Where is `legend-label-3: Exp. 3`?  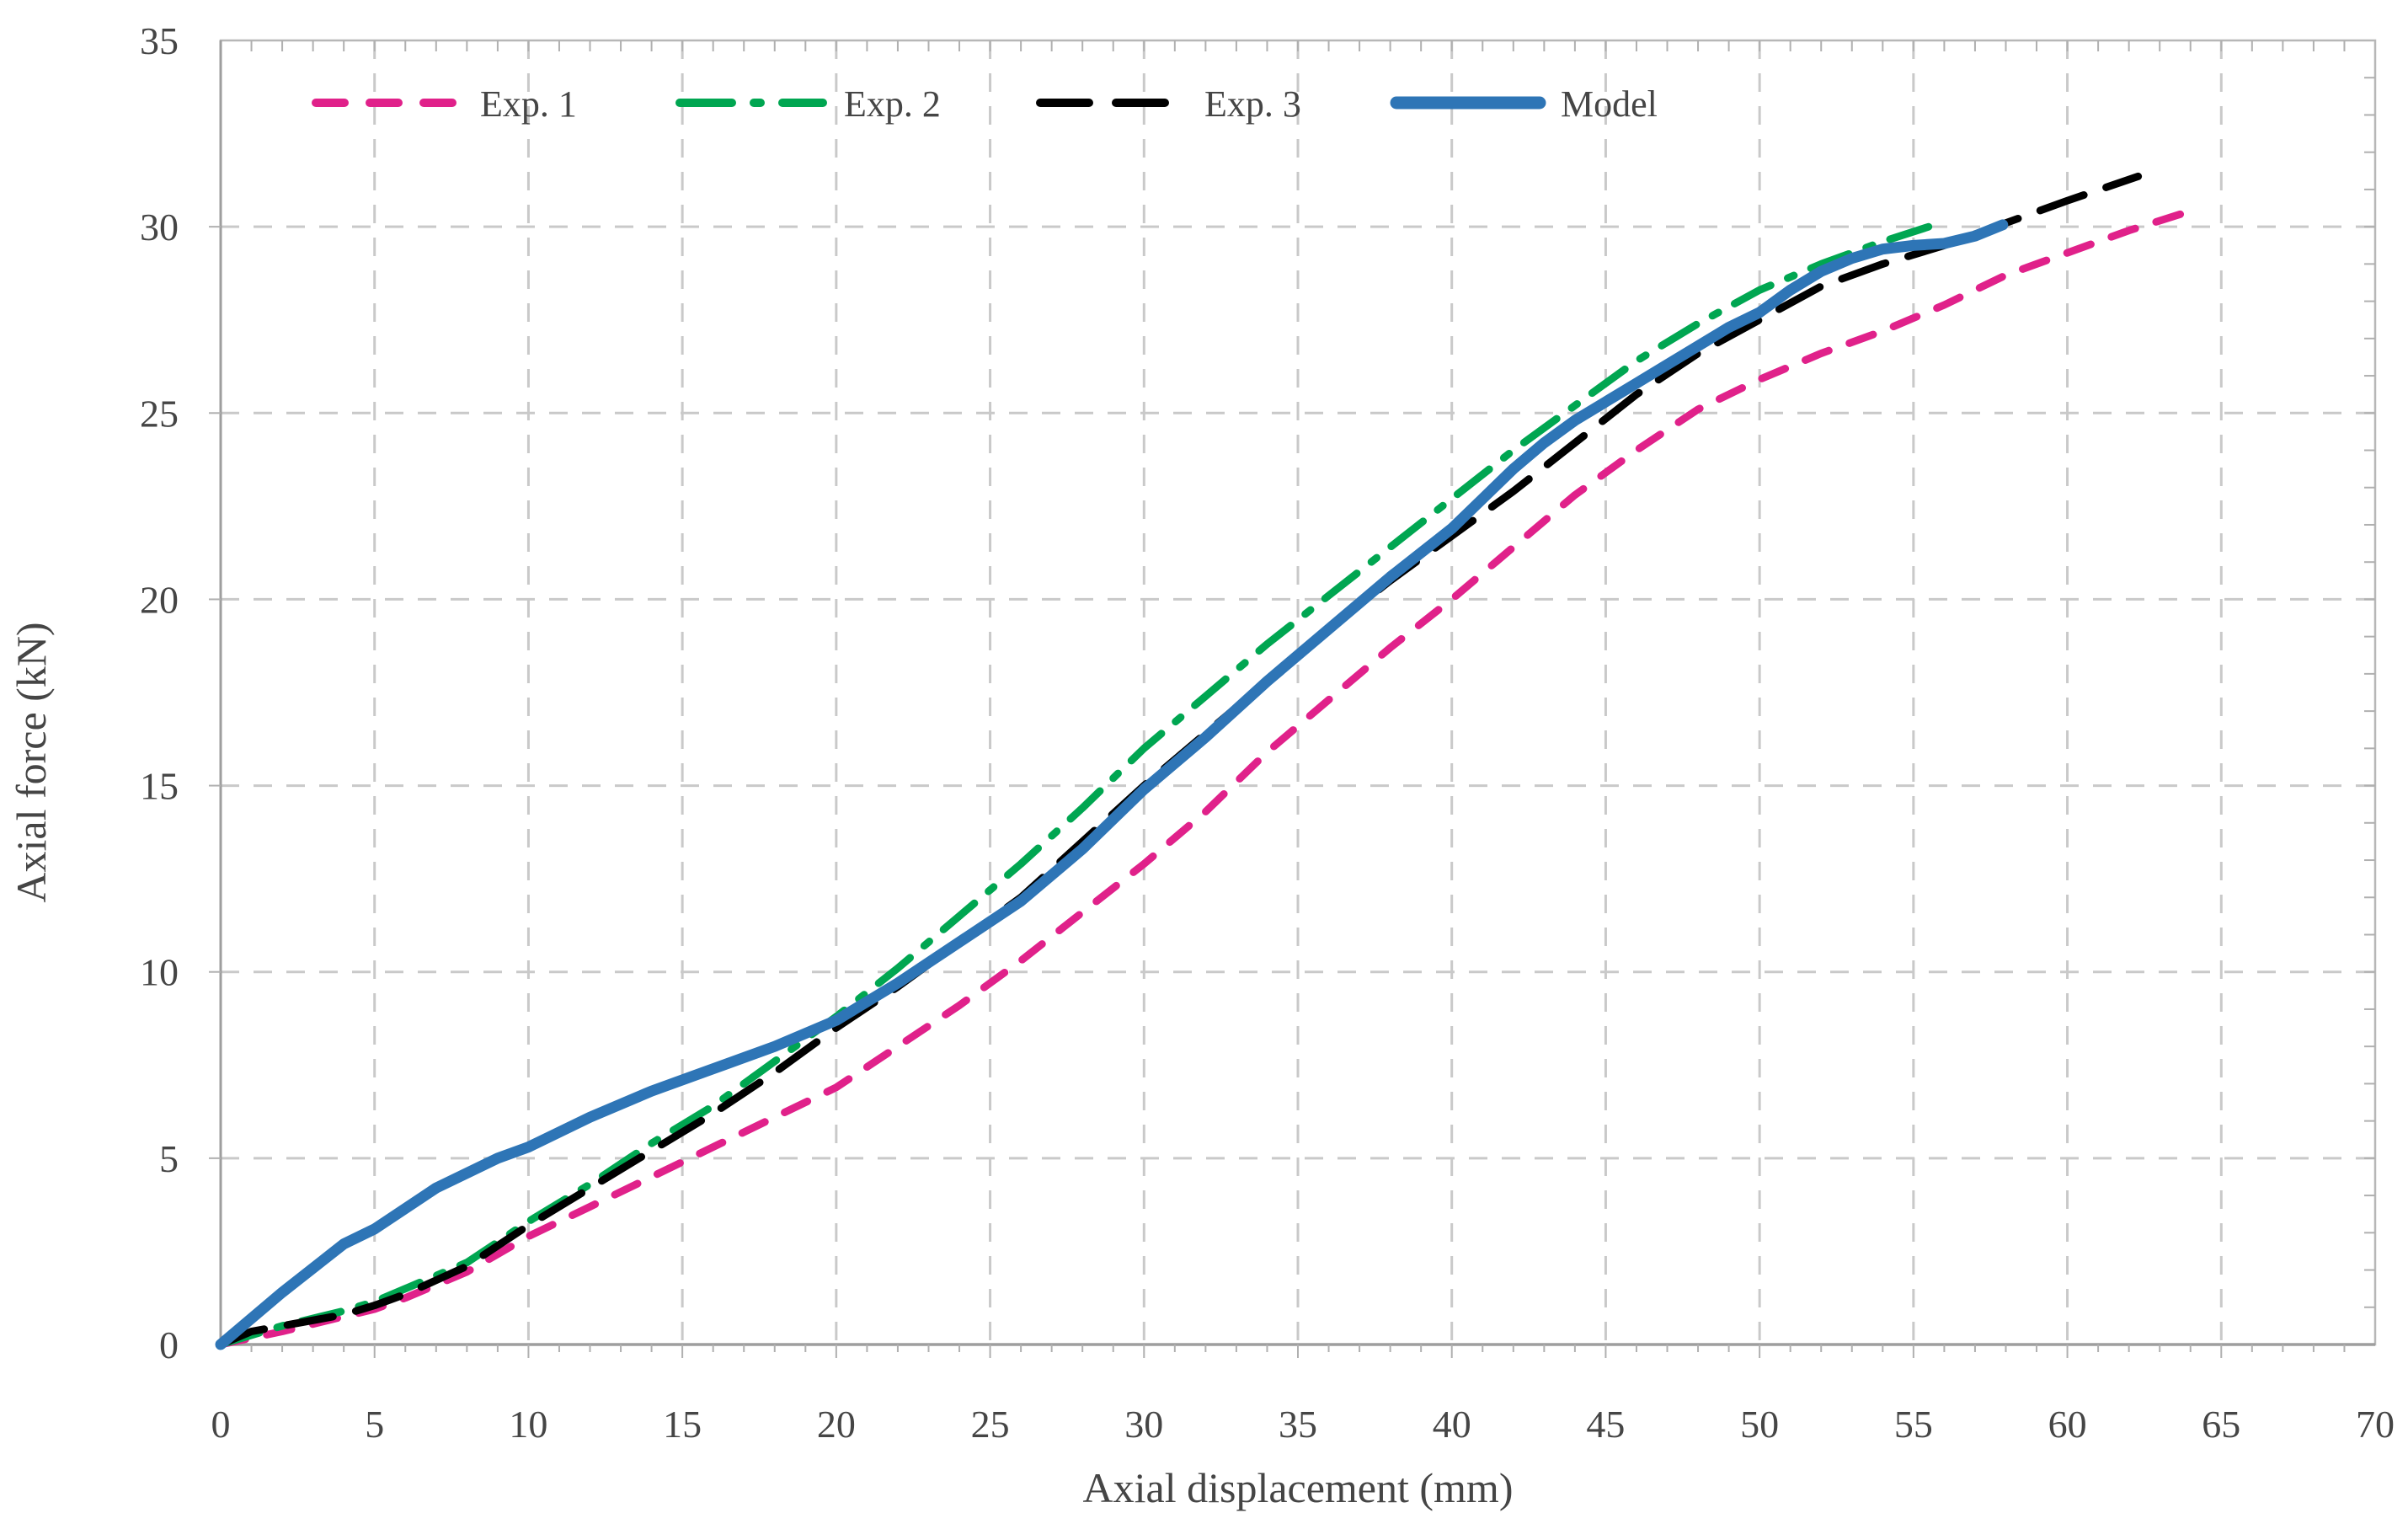
legend-label-3: Exp. 3 is located at coordinates (1252, 104).